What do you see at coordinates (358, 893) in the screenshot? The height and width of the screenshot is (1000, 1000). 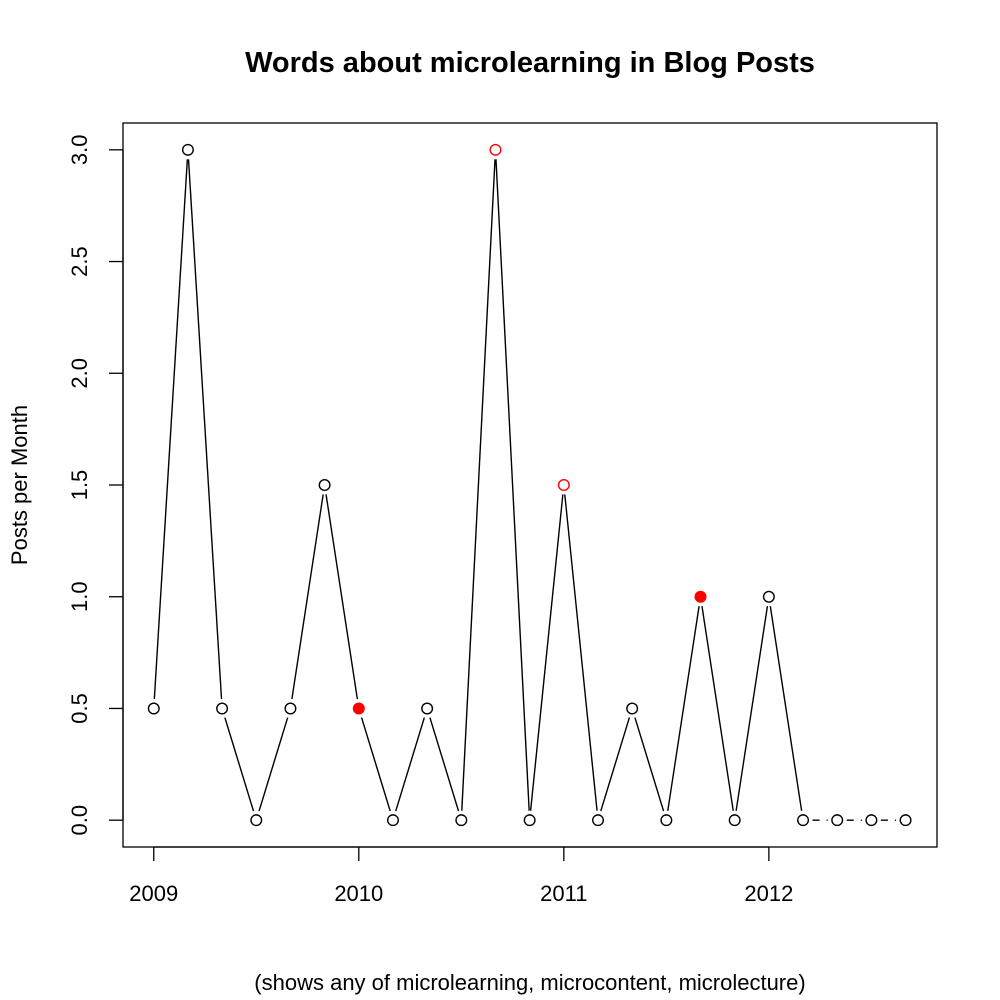 I see `x-tick-label: 2010` at bounding box center [358, 893].